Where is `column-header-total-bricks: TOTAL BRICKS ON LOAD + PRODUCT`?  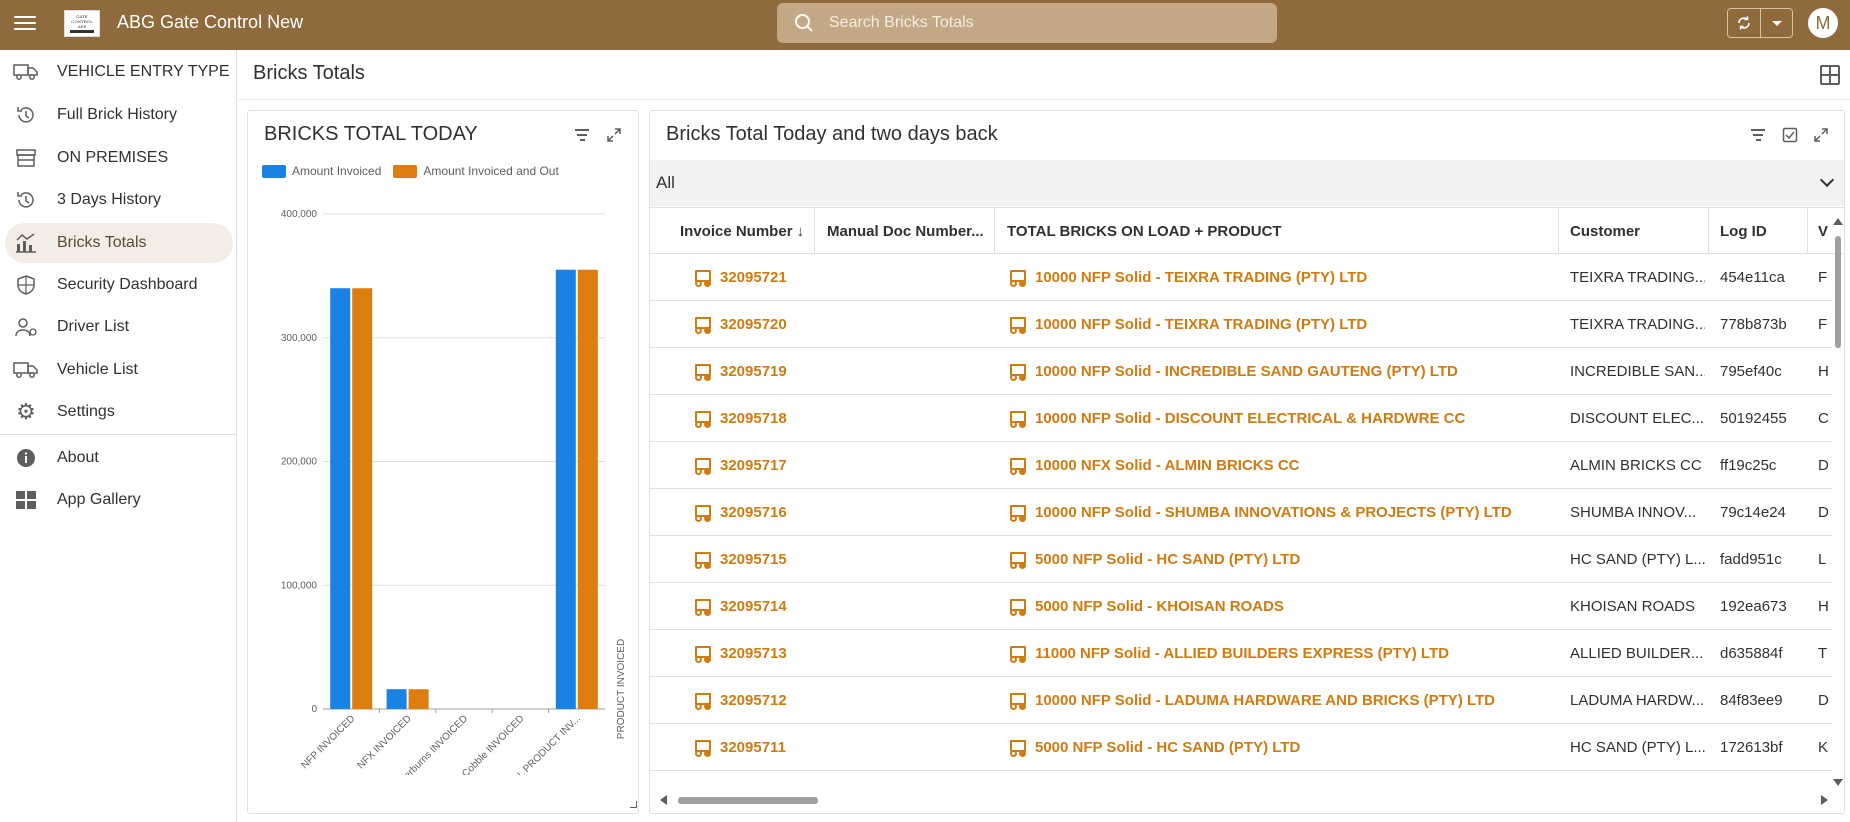 column-header-total-bricks: TOTAL BRICKS ON LOAD + PRODUCT is located at coordinates (1144, 231).